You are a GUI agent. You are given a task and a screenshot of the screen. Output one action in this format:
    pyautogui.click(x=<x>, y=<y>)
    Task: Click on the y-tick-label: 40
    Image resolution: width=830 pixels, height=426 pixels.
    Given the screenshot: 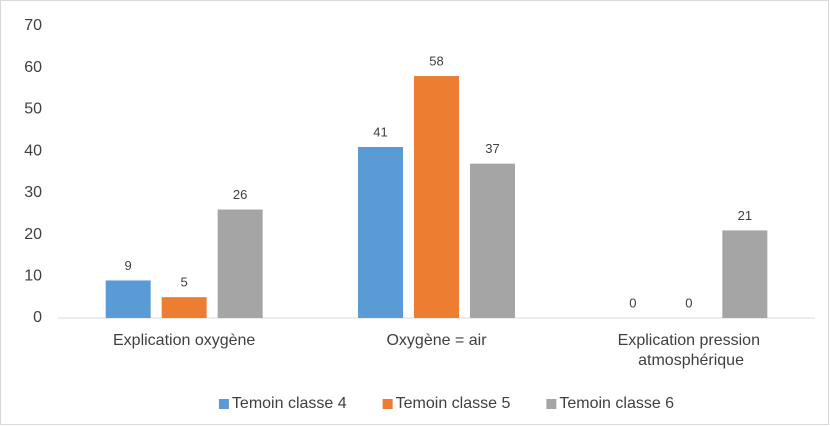 What is the action you would take?
    pyautogui.click(x=33, y=150)
    